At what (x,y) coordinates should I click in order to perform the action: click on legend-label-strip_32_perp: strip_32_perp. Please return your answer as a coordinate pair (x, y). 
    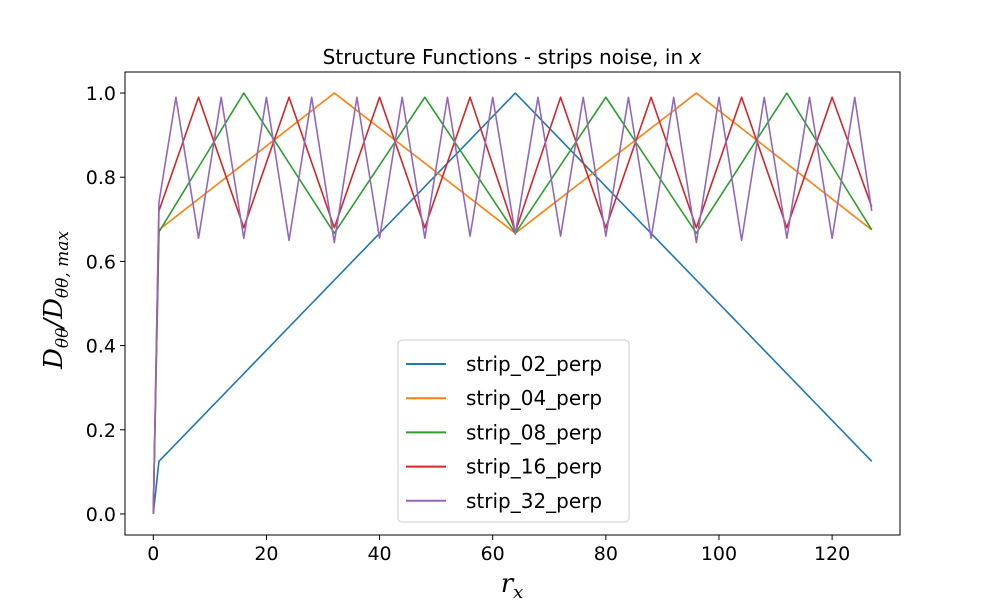
    Looking at the image, I should click on (534, 501).